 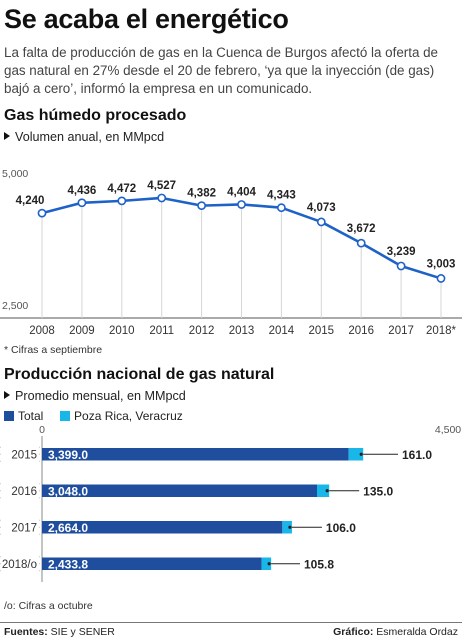 I want to click on credit-line: Gráfico: Esmeralda Ordaz, so click(x=395, y=632).